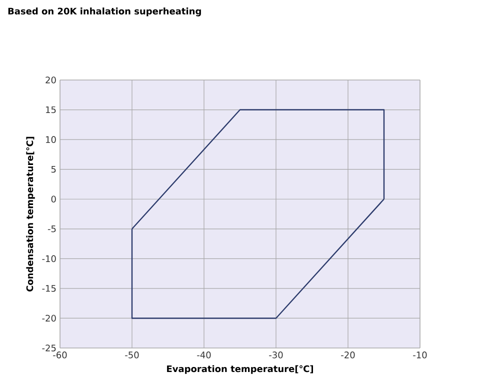 This screenshot has height=392, width=481. What do you see at coordinates (204, 355) in the screenshot?
I see `x-tick-label: -40` at bounding box center [204, 355].